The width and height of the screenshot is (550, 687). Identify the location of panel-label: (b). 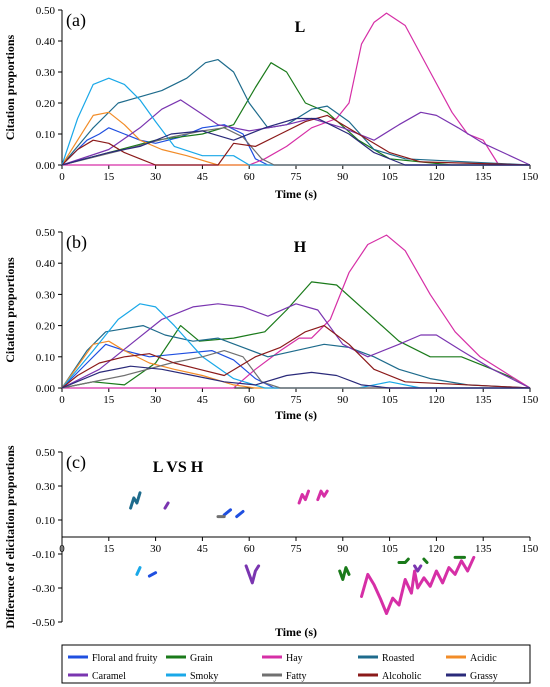
(76, 242).